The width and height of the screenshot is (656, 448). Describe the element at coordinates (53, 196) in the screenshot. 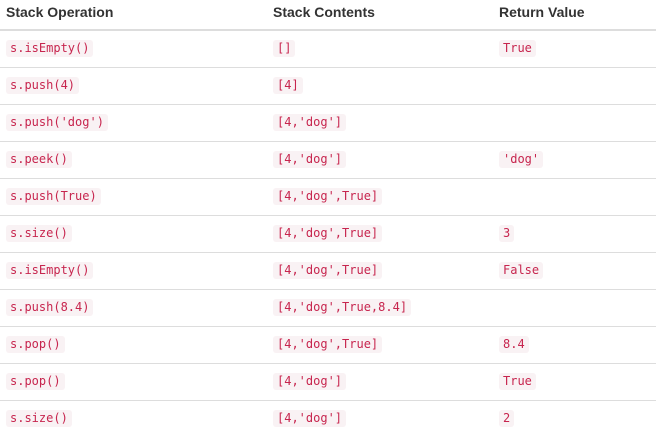

I see `cell-operation: s.push(True)` at that location.